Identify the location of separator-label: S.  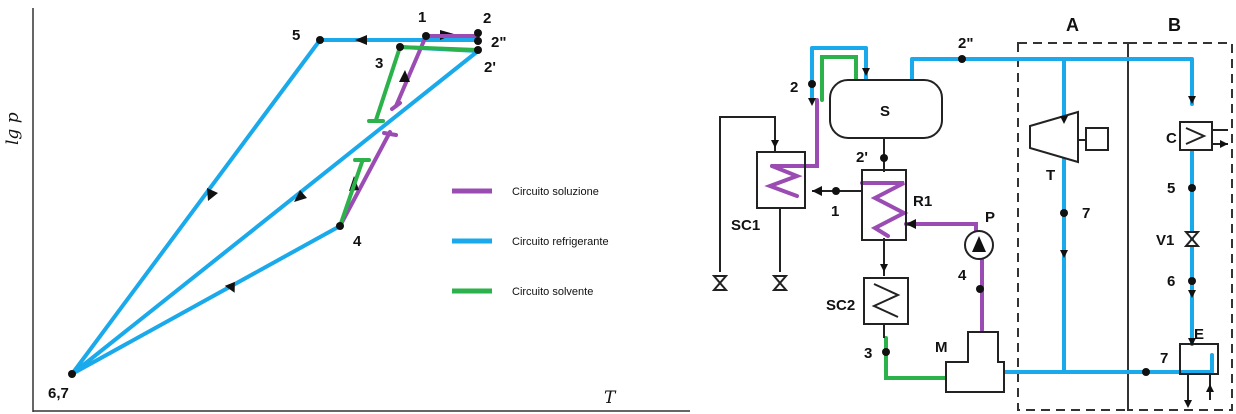
(885, 111).